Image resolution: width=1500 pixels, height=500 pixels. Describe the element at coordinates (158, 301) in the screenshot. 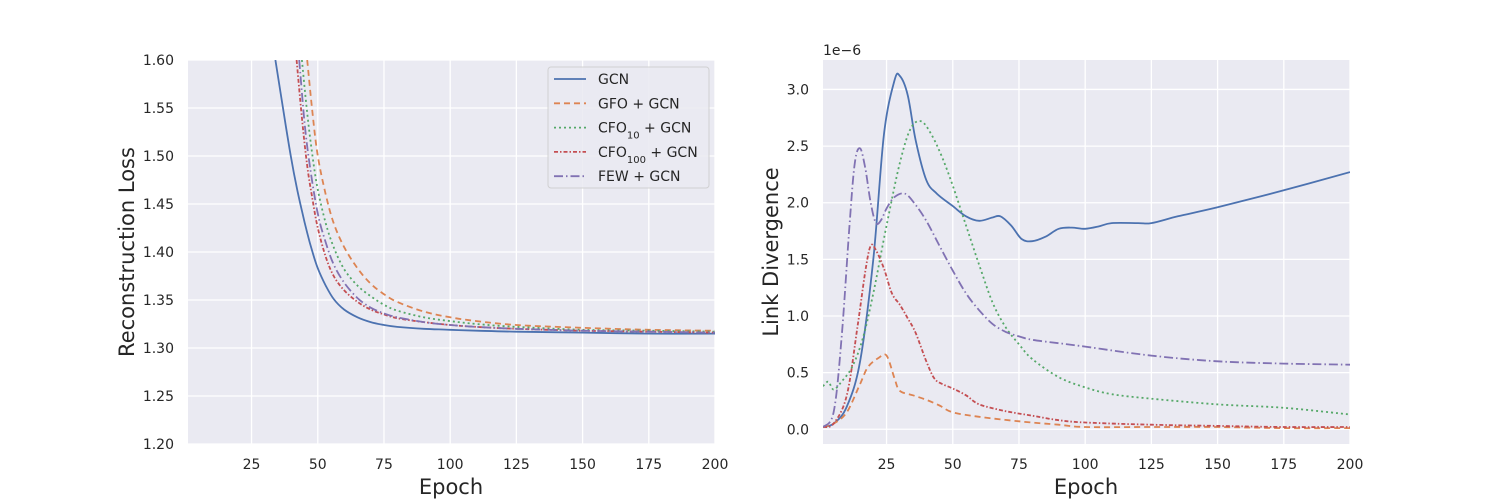

I see `y-tick-label: 1.35` at that location.